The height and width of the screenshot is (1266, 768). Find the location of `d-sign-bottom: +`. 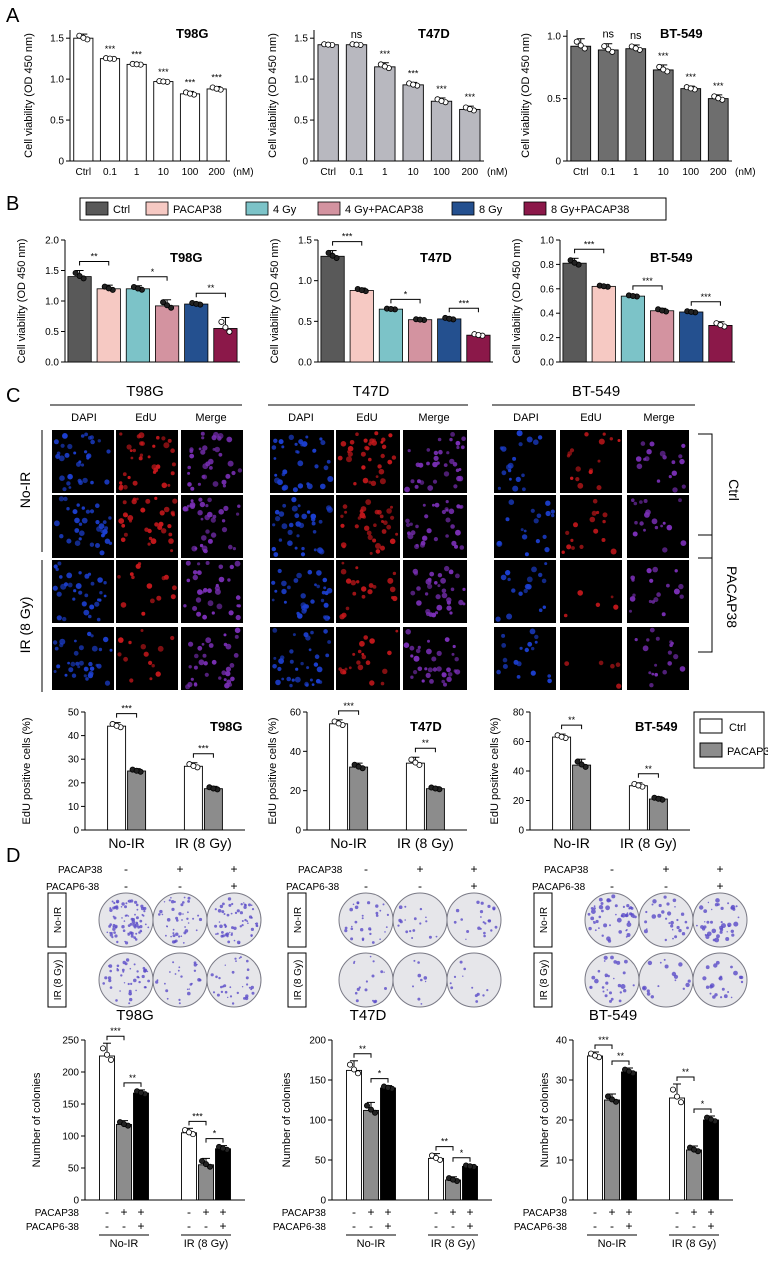

d-sign-bottom: + is located at coordinates (719, 886).